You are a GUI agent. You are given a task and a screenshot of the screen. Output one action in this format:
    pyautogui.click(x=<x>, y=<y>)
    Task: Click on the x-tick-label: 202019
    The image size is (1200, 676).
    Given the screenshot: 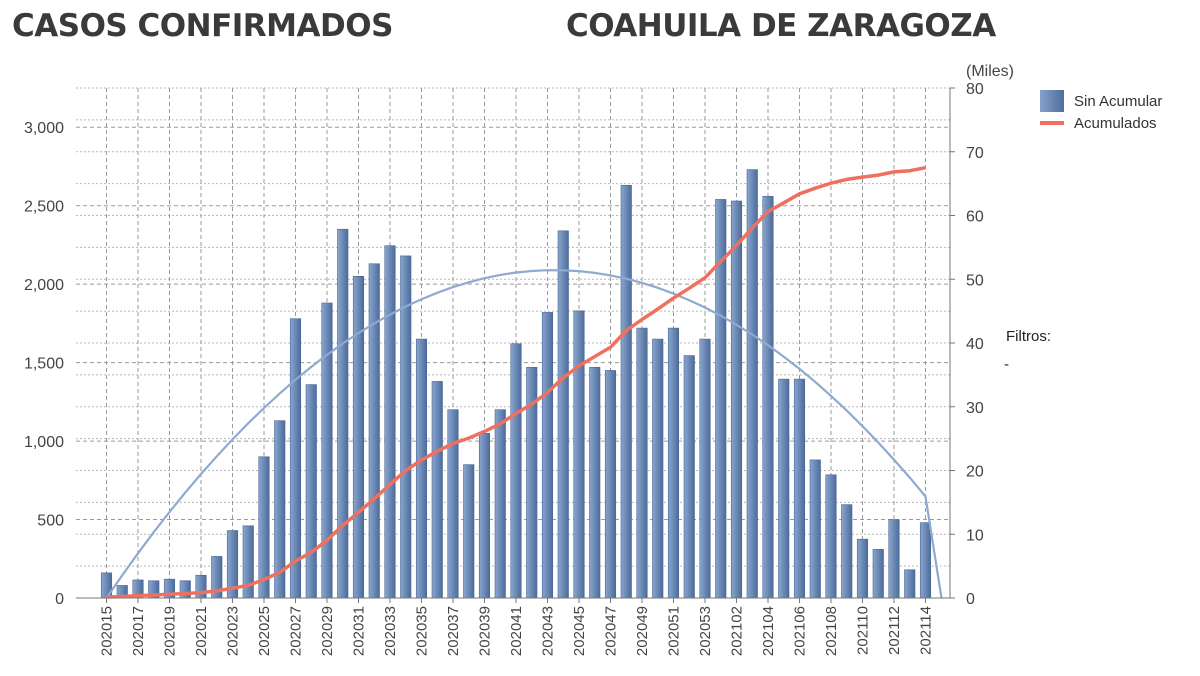 What is the action you would take?
    pyautogui.click(x=170, y=631)
    